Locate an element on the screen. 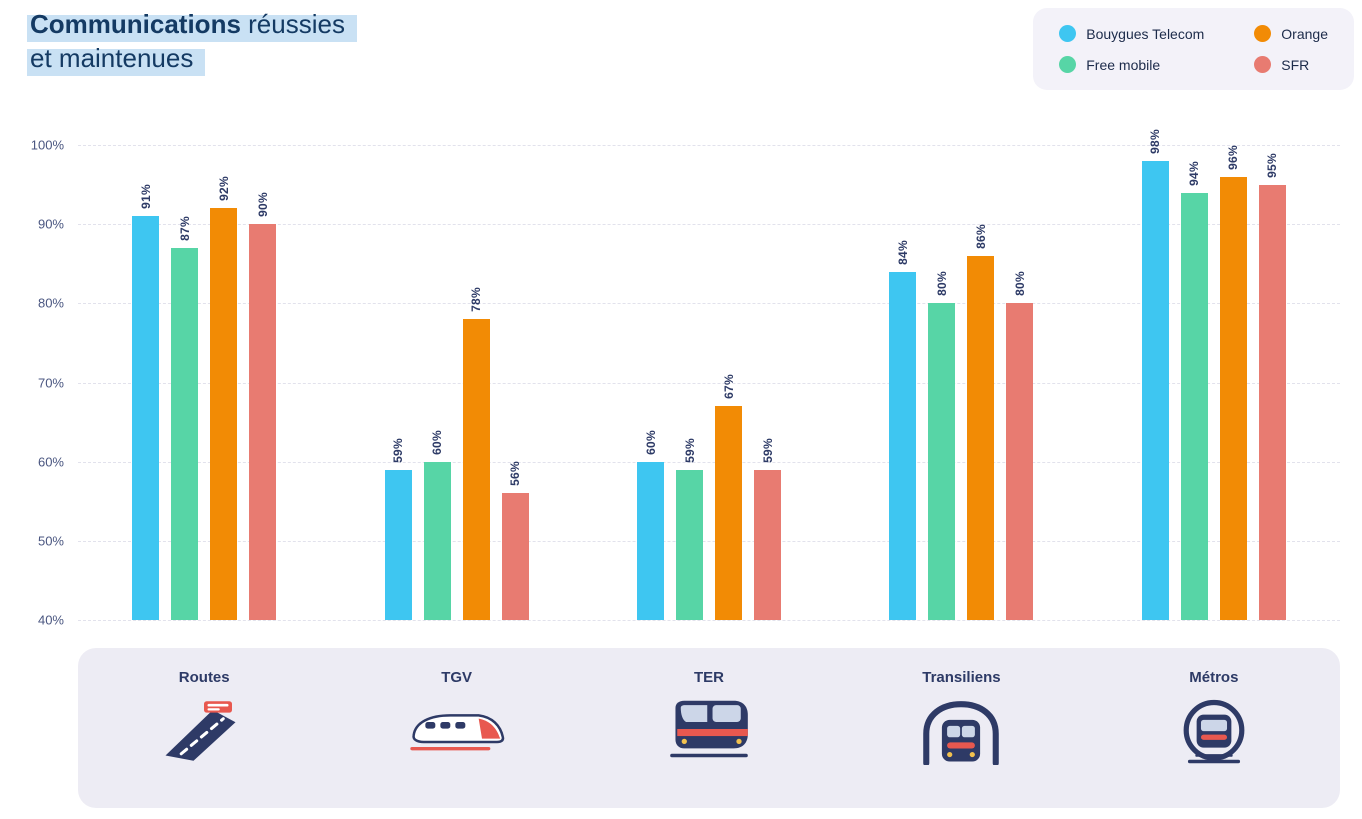 The width and height of the screenshot is (1362, 819). bar-bouygues-telecom-routes is located at coordinates (146, 418).